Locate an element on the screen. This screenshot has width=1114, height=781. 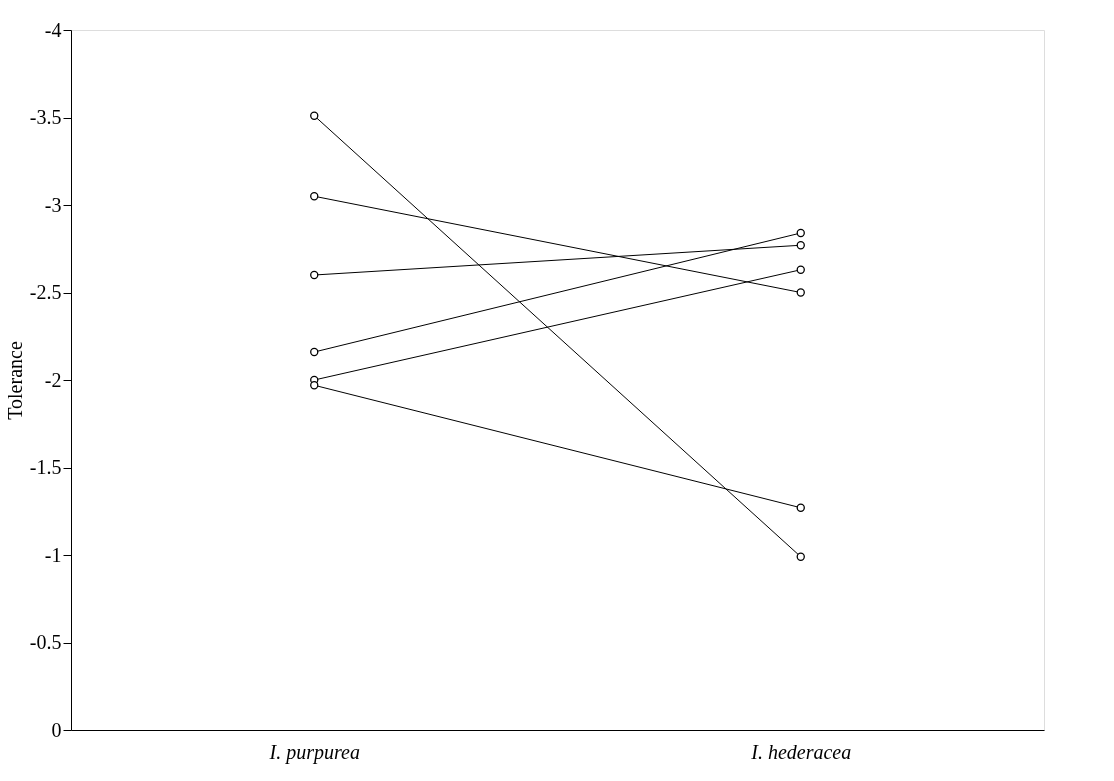
y-tick-label: -1.5 is located at coordinates (45, 467).